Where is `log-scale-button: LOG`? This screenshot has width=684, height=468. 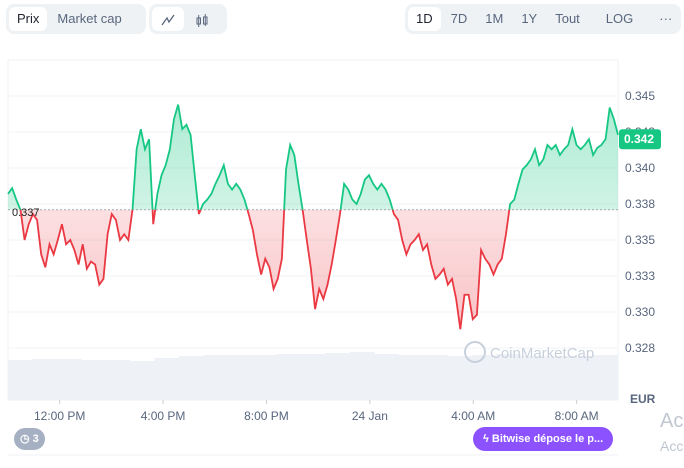 log-scale-button: LOG is located at coordinates (619, 18).